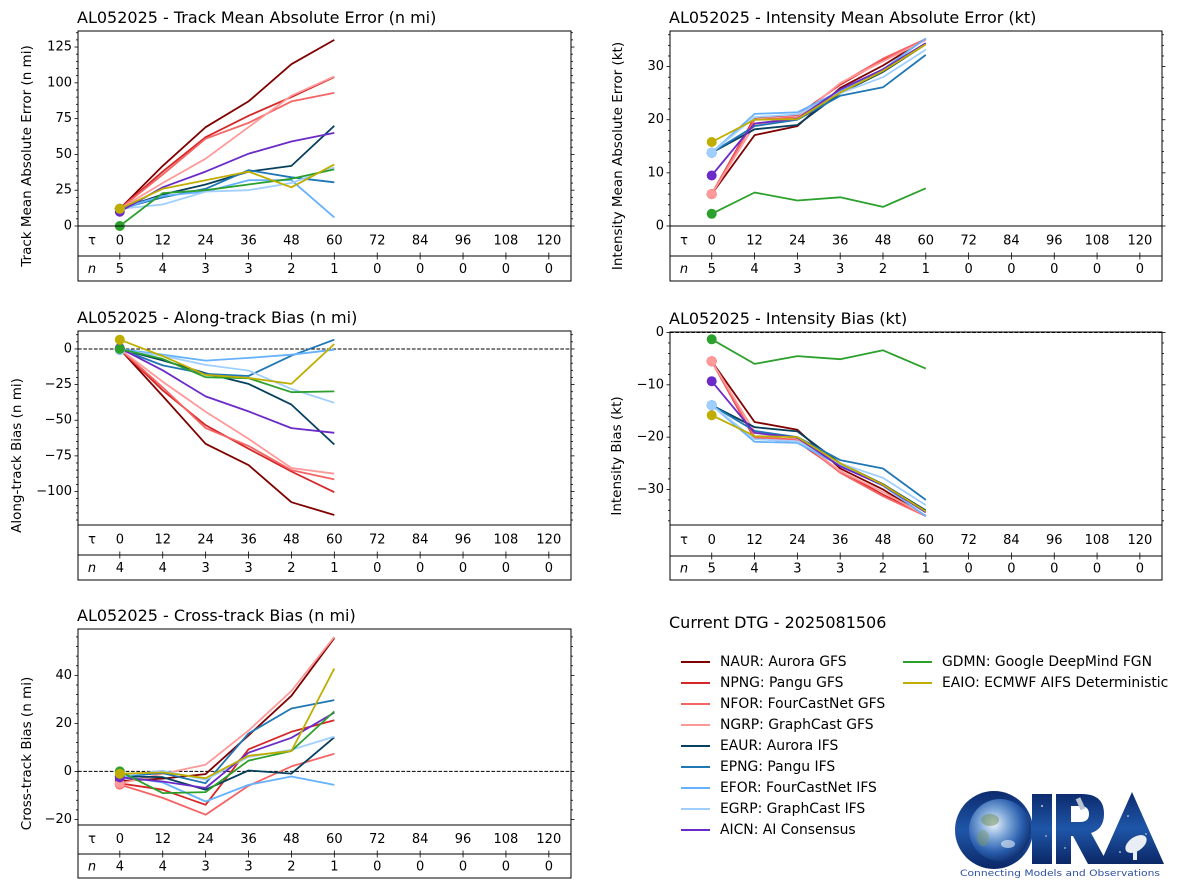 The width and height of the screenshot is (1183, 894). I want to click on y-tick-label: 75, so click(63, 118).